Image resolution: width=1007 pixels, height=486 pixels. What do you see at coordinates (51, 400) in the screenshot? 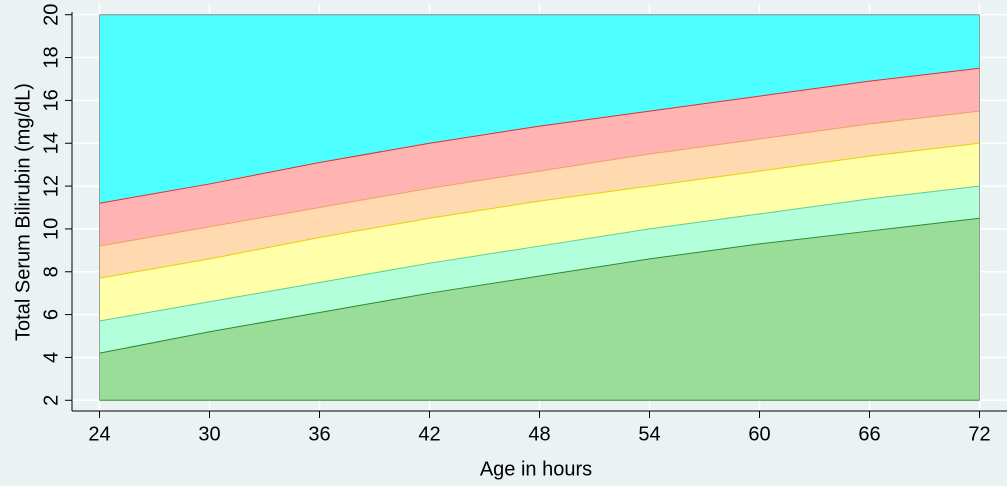
I see `y-tick-label: 2` at bounding box center [51, 400].